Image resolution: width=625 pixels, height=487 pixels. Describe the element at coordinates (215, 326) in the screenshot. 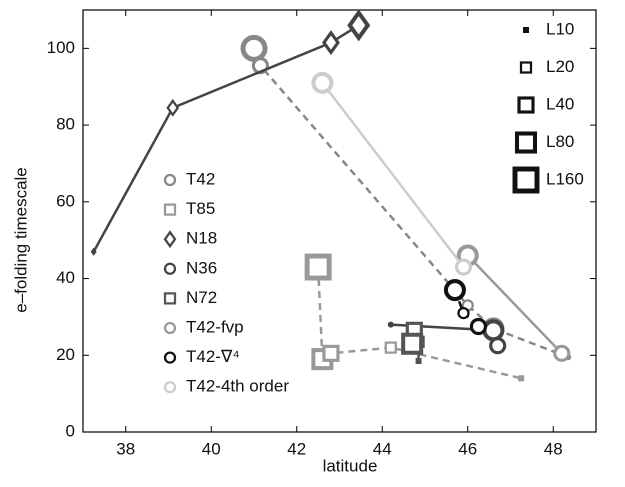

I see `legend-label: T42-fvp` at that location.